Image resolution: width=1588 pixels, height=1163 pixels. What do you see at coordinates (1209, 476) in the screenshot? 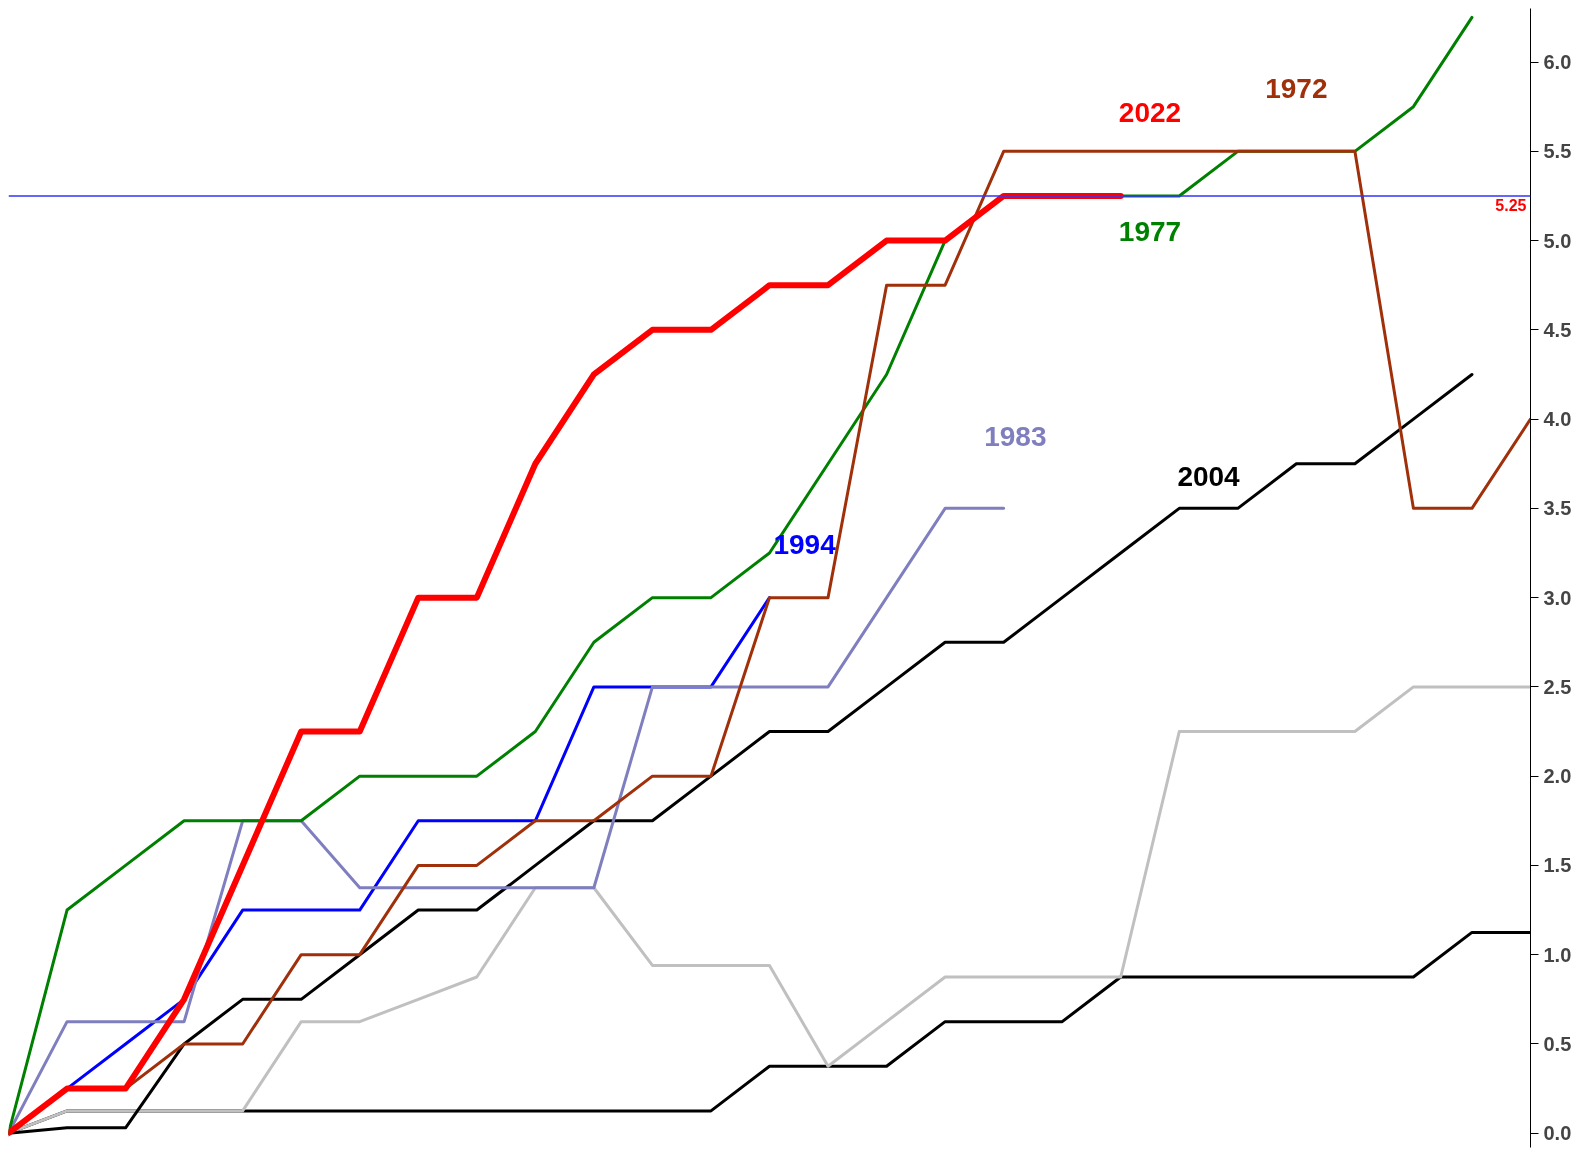
I see `series-label: 2004` at bounding box center [1209, 476].